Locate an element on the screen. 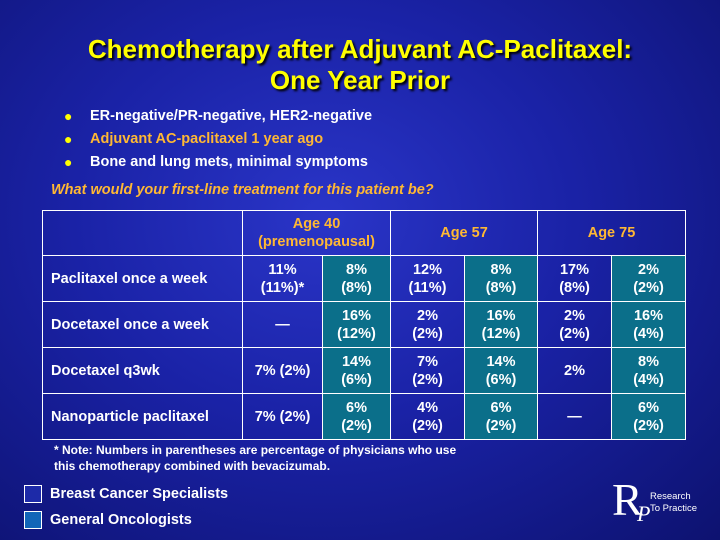 Image resolution: width=720 pixels, height=540 pixels. row-label: Docetaxel once a week is located at coordinates (142, 324).